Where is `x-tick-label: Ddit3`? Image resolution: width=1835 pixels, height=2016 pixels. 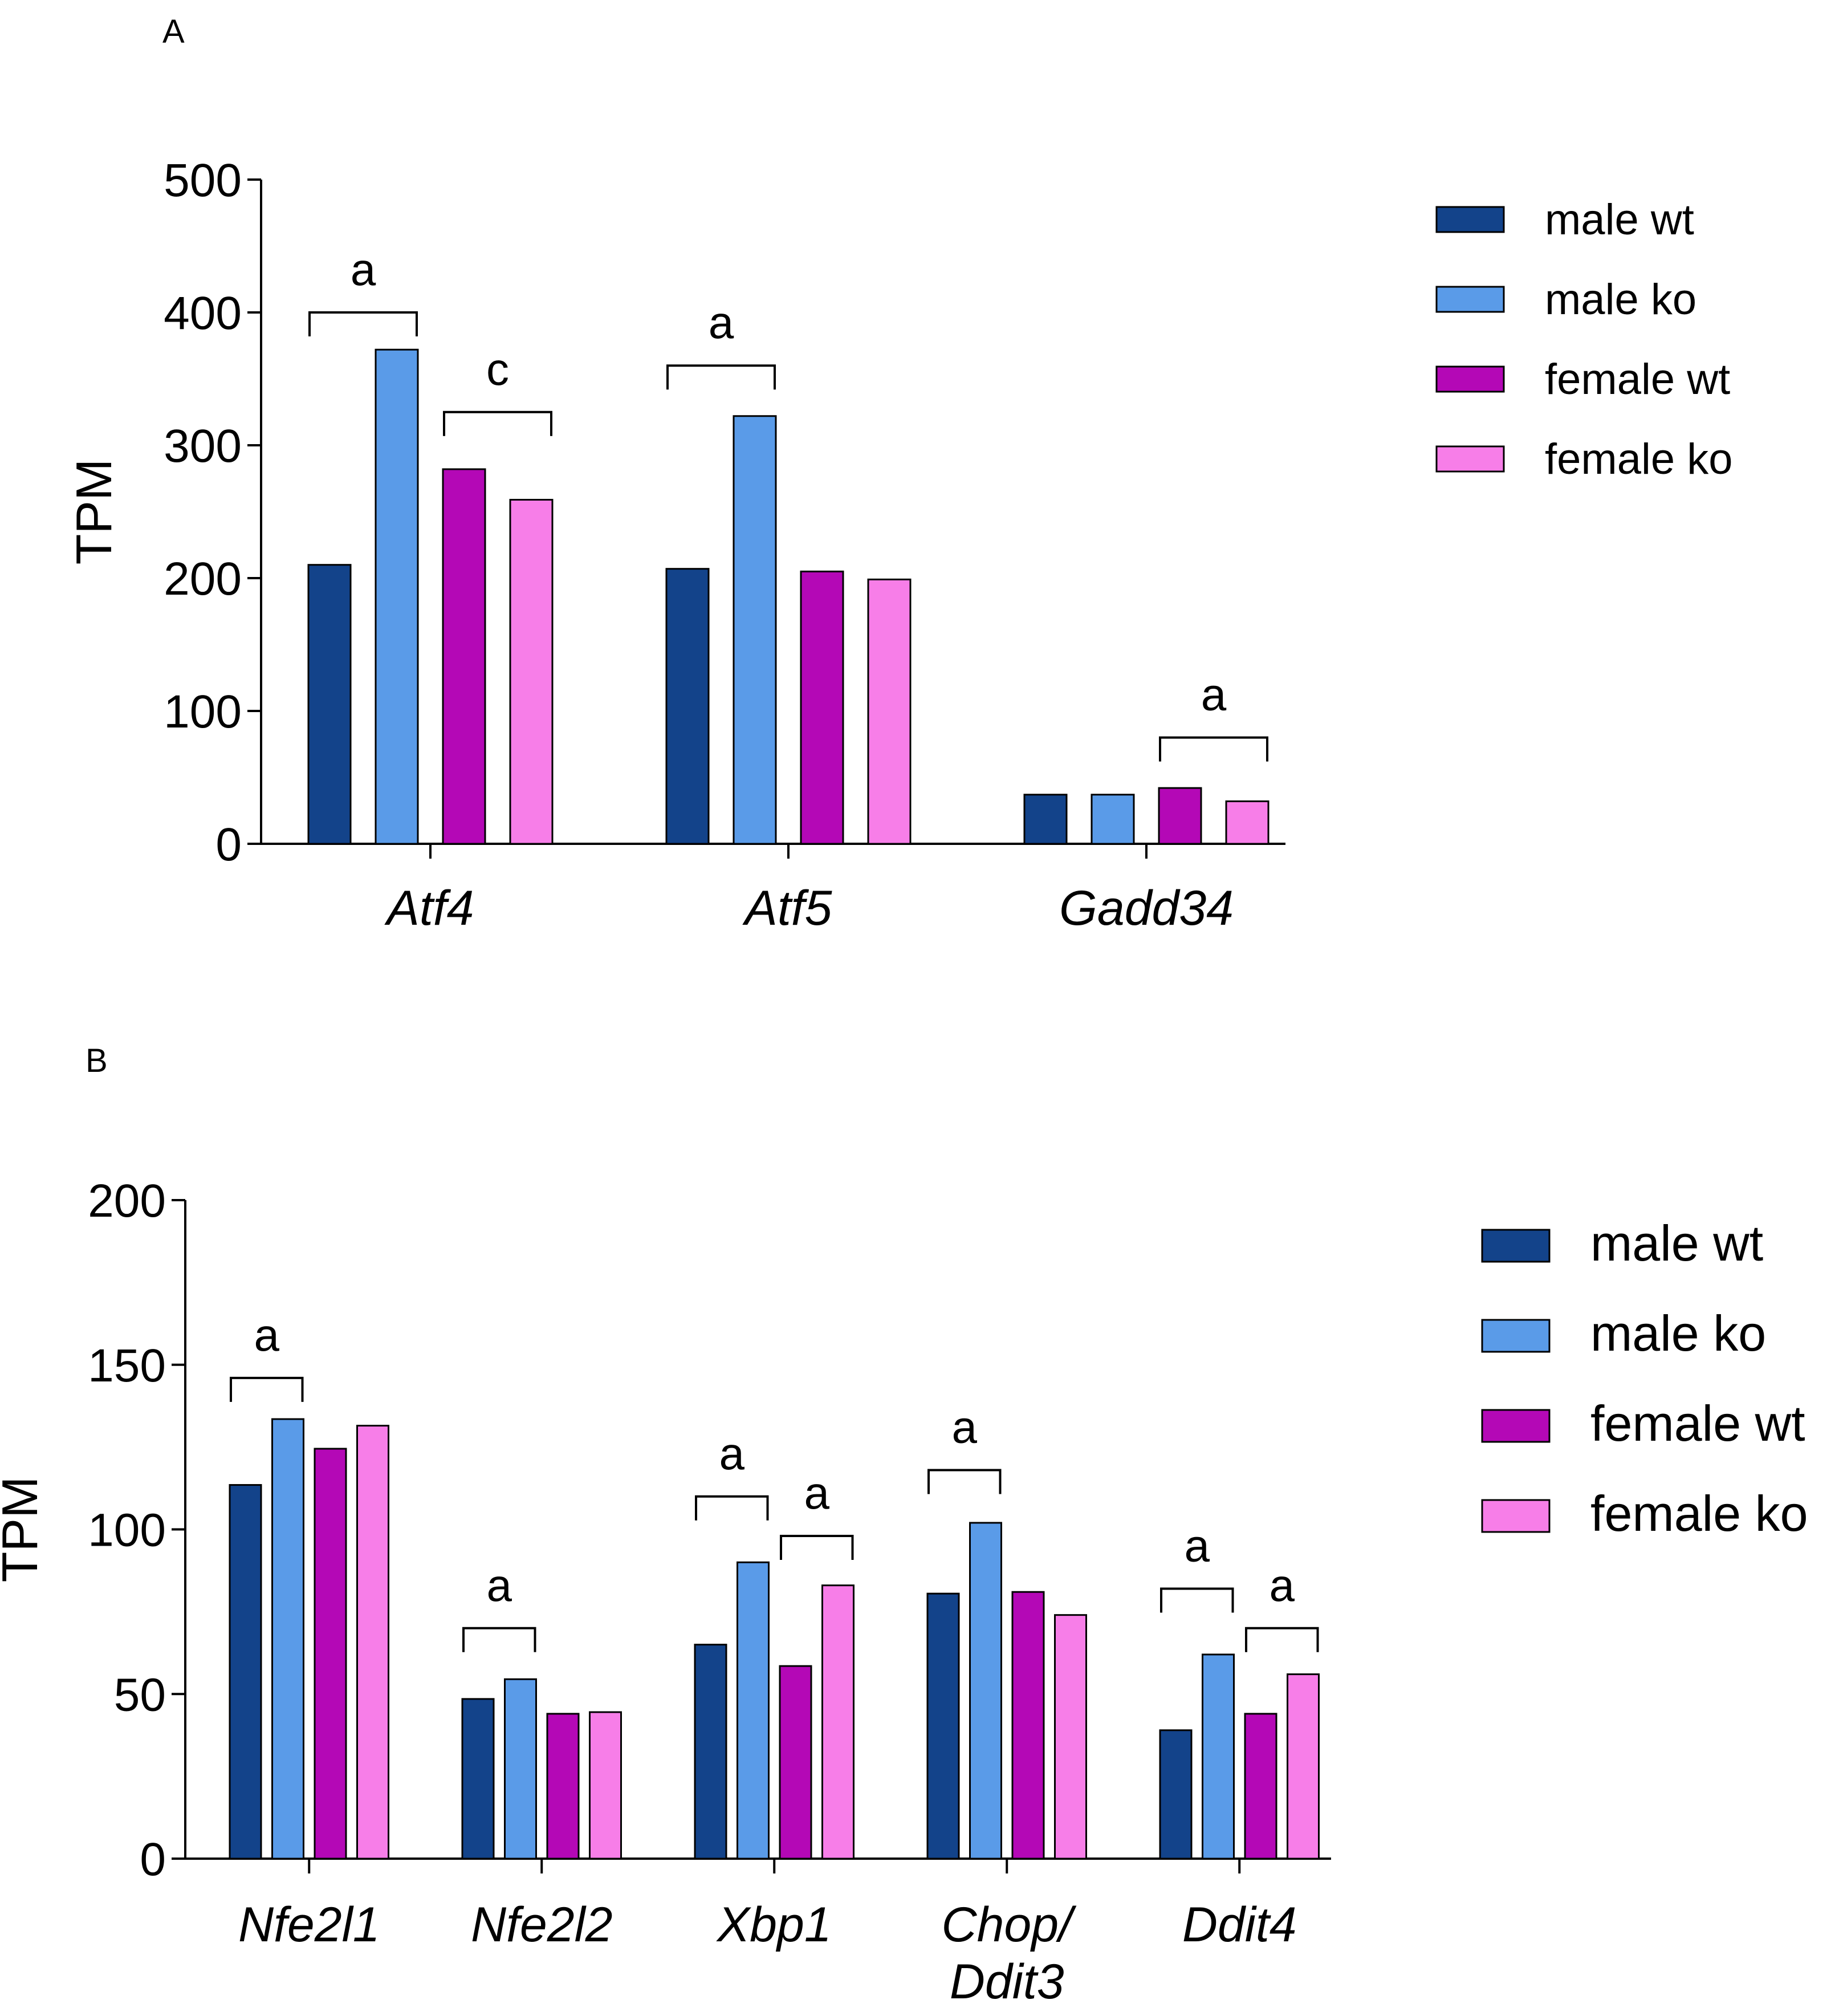 x-tick-label: Ddit3 is located at coordinates (1007, 1981).